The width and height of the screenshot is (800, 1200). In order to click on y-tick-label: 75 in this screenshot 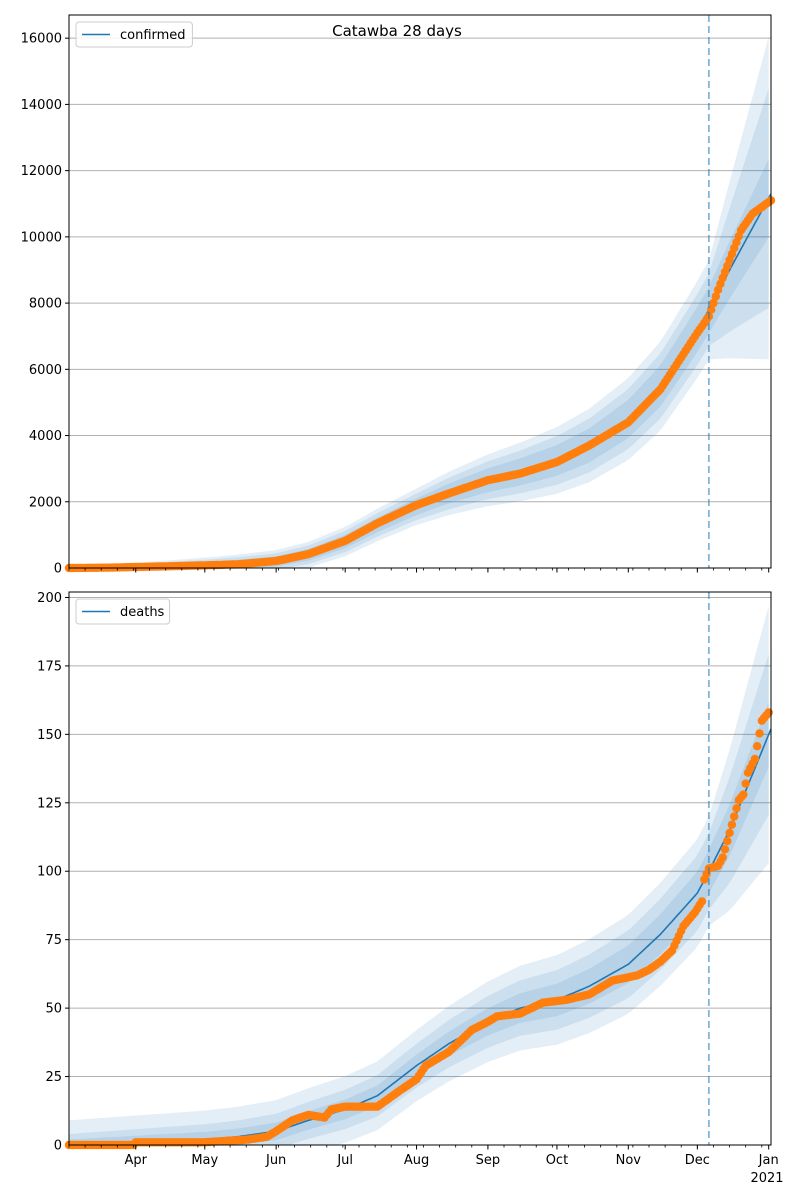, I will do `click(53, 940)`.